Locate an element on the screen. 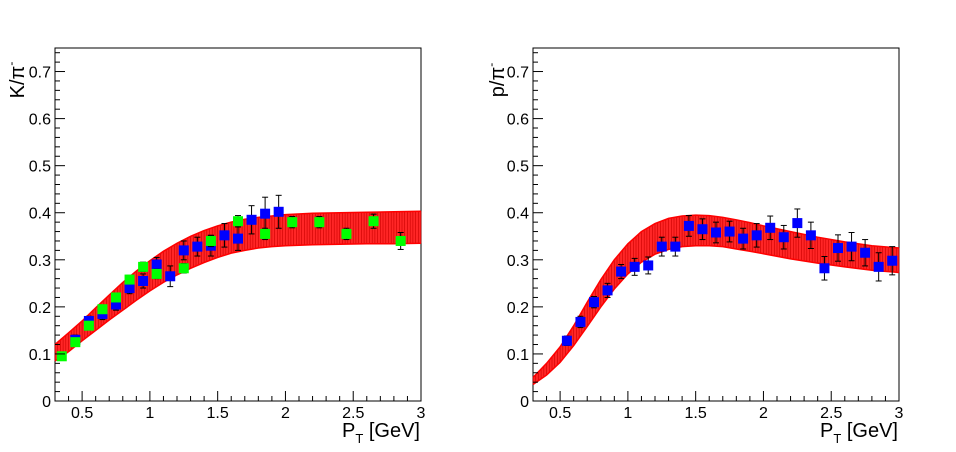 The width and height of the screenshot is (956, 452). right-x-axis-label: PT [GeV] is located at coordinates (859, 433).